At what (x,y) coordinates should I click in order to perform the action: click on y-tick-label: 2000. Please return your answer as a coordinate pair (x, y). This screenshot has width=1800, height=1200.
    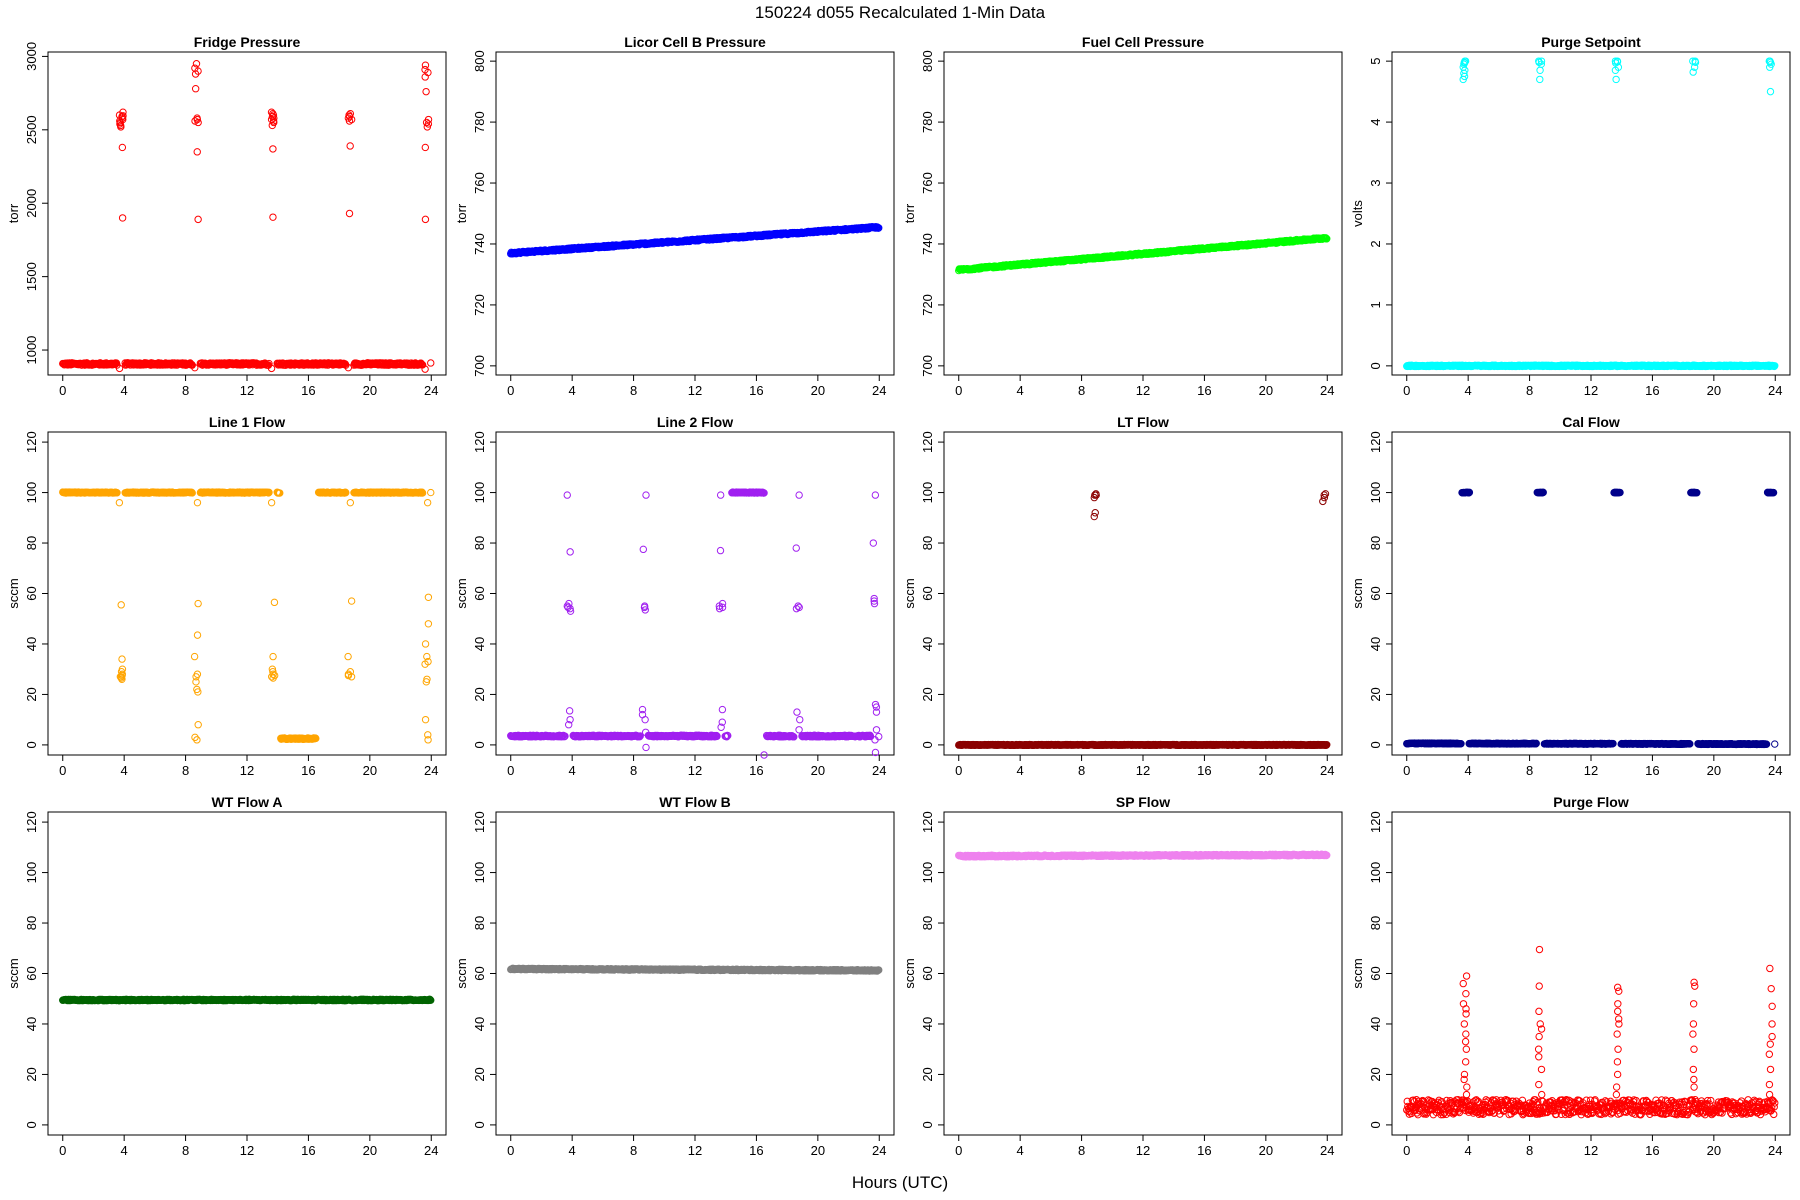
    Looking at the image, I should click on (31, 203).